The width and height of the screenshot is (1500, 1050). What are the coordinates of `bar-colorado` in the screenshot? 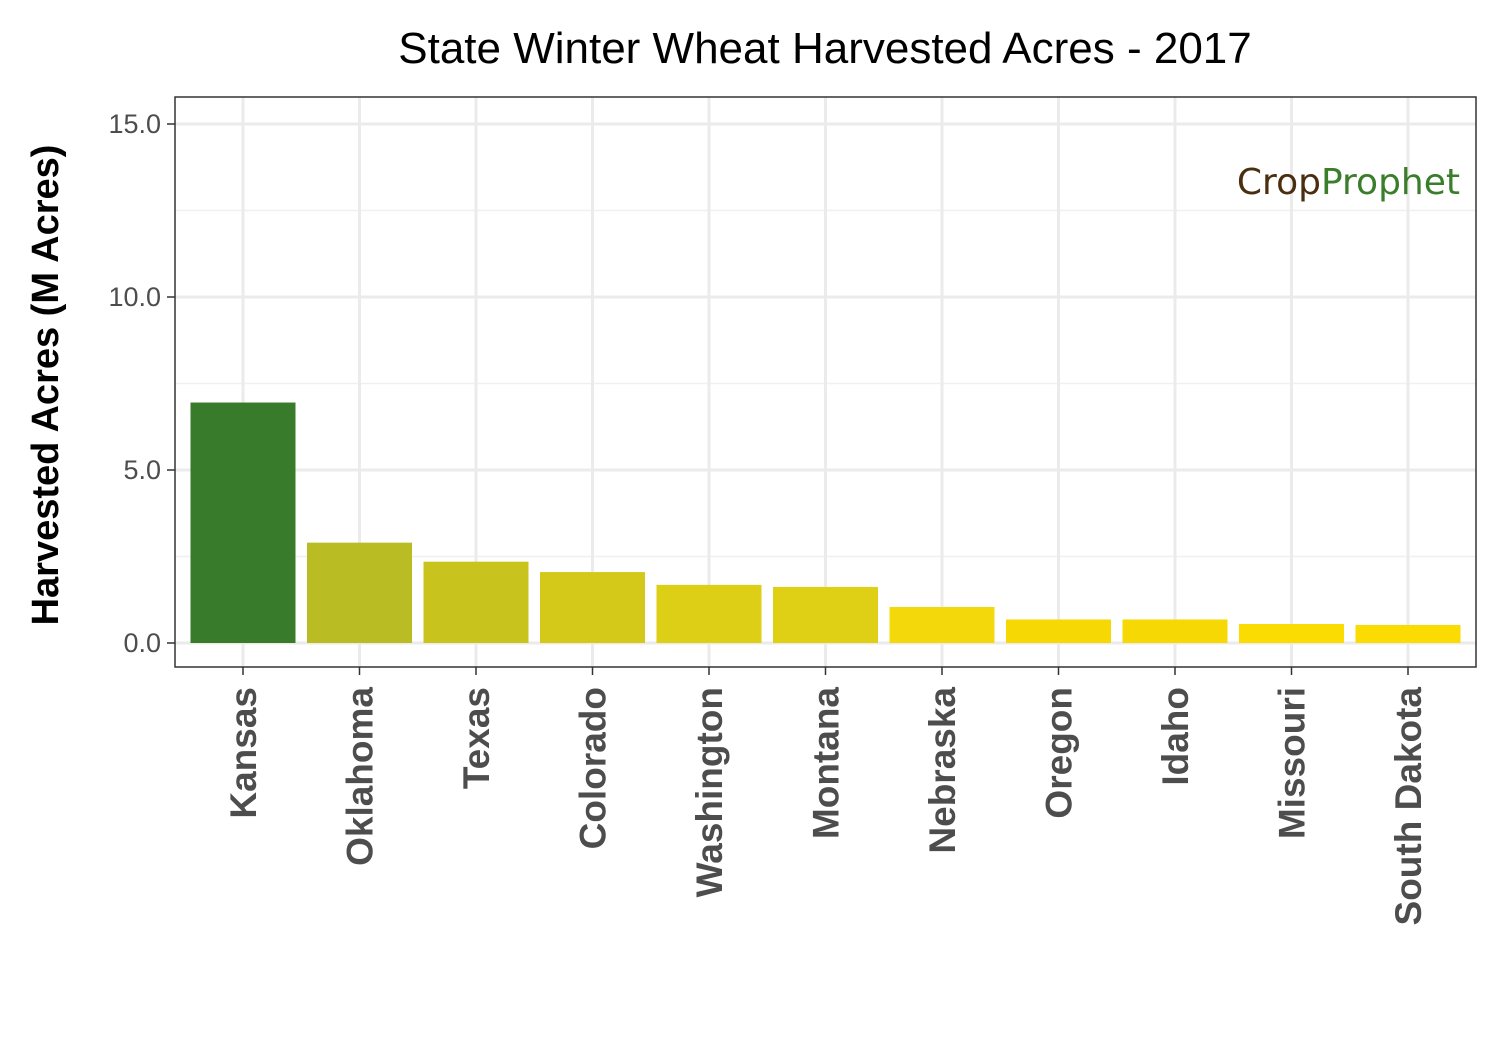 It's located at (592, 607).